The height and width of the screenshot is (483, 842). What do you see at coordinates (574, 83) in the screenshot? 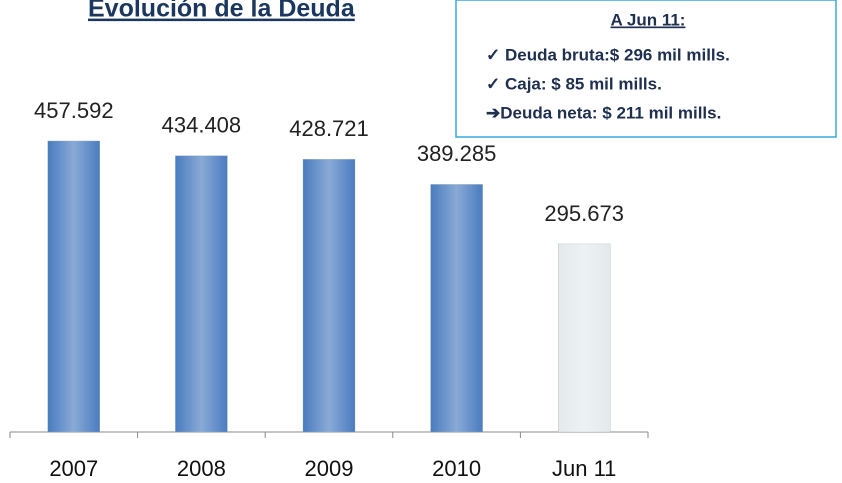
I see `annotation-line: ✓ Caja: $ 85 mil mills.` at bounding box center [574, 83].